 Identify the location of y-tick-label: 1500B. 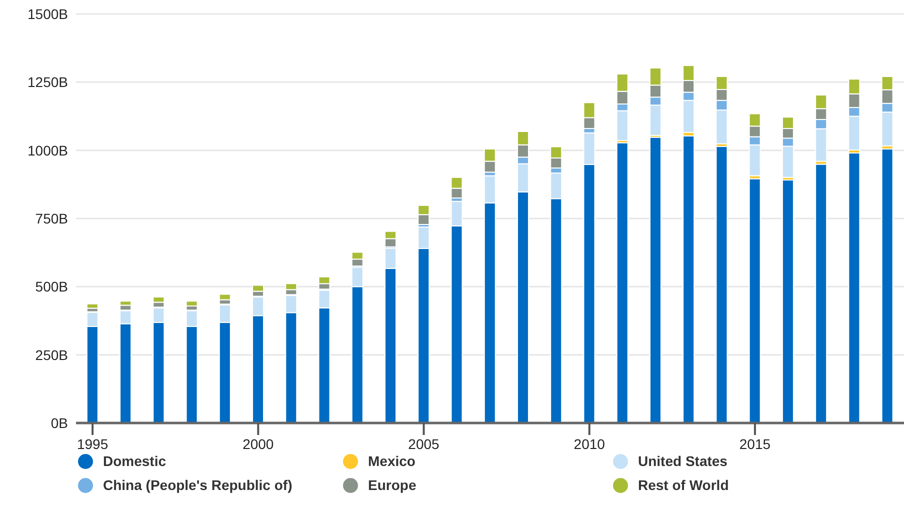
(48, 14).